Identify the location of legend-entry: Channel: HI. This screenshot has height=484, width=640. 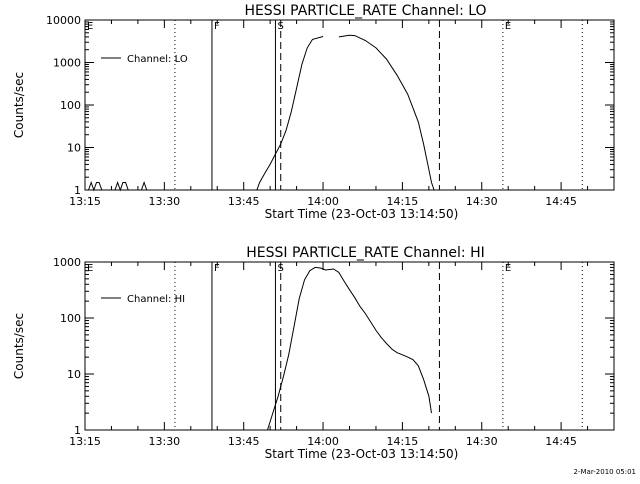
(156, 299).